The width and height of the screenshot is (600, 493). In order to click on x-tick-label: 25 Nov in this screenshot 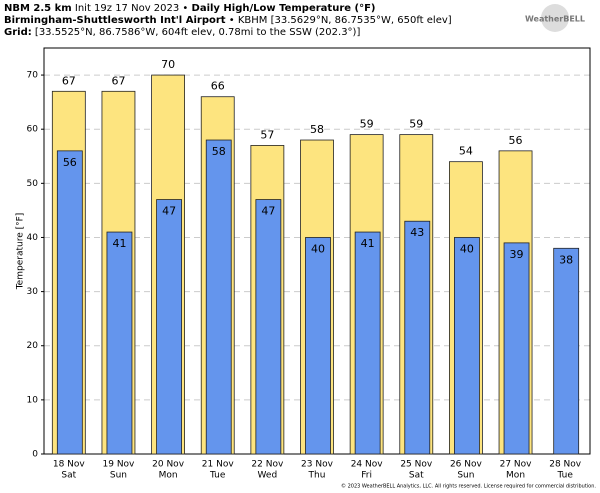, I will do `click(416, 465)`.